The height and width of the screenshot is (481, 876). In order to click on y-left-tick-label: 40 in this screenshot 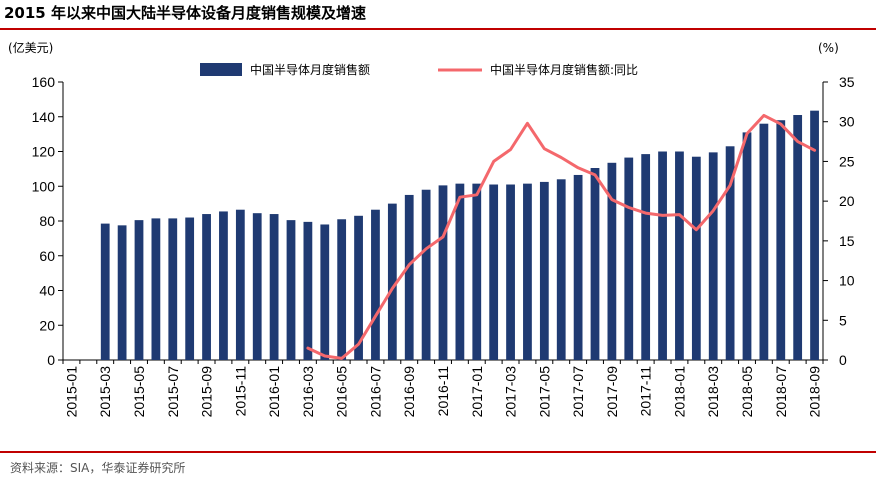, I will do `click(47, 291)`.